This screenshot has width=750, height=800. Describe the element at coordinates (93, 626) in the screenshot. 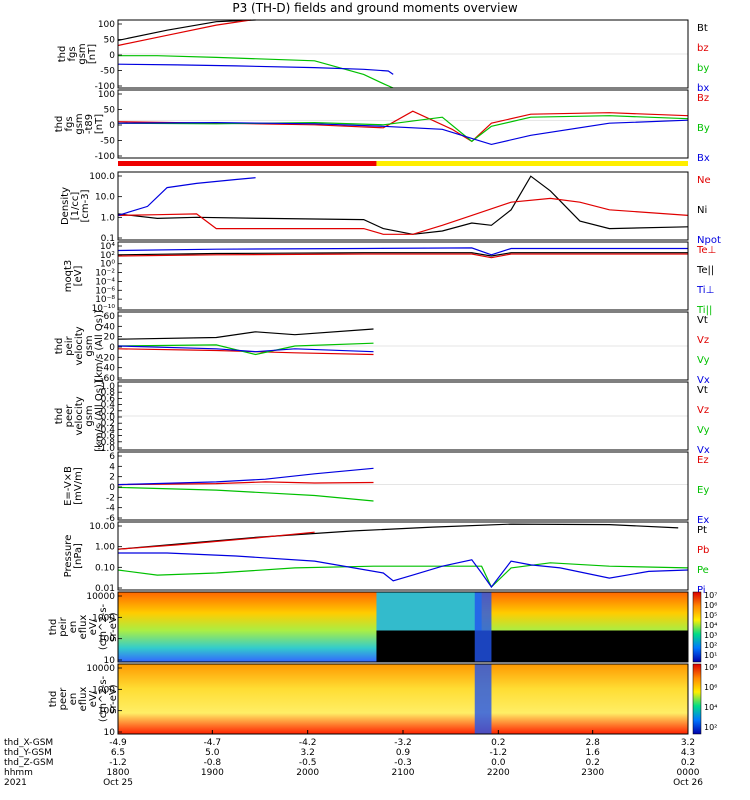

I see `y-axis-label-line: eV/` at that location.